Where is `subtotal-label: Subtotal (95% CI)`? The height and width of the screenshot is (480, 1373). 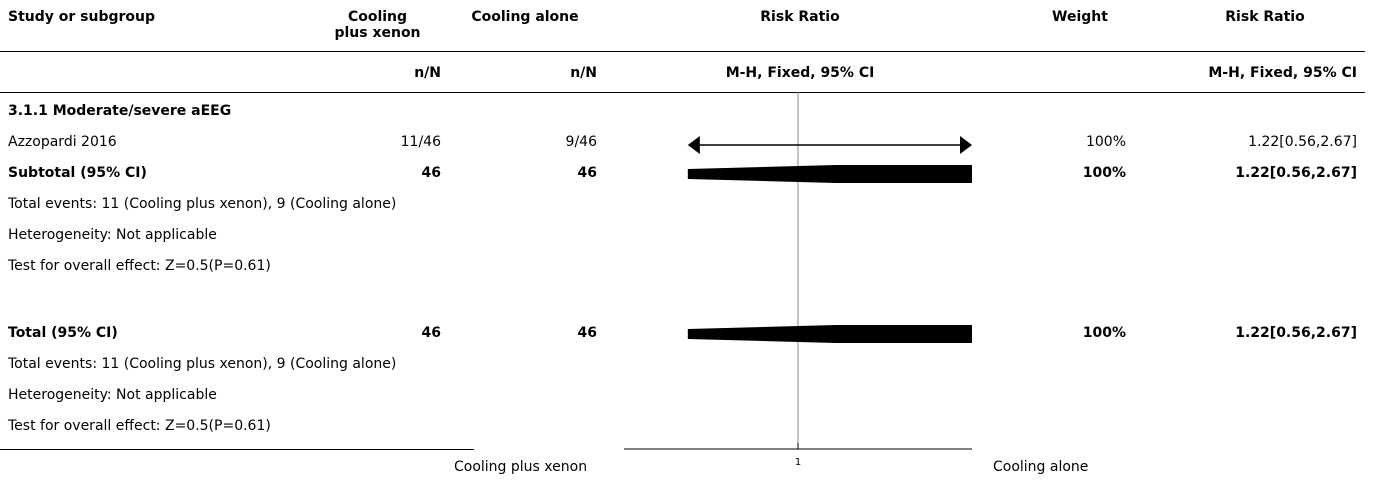
subtotal-label: Subtotal (95% CI) is located at coordinates (77, 173).